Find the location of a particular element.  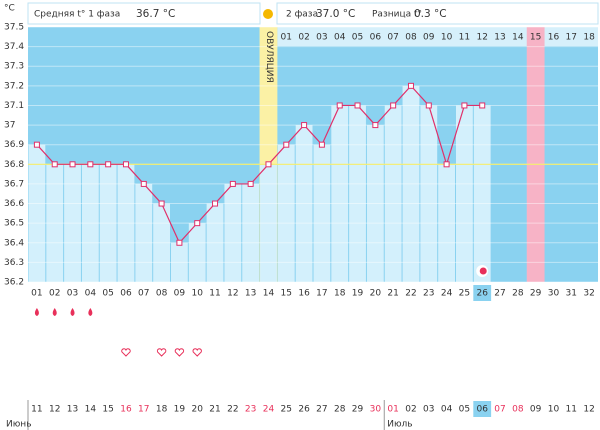

moon-icon is located at coordinates (483, 271).